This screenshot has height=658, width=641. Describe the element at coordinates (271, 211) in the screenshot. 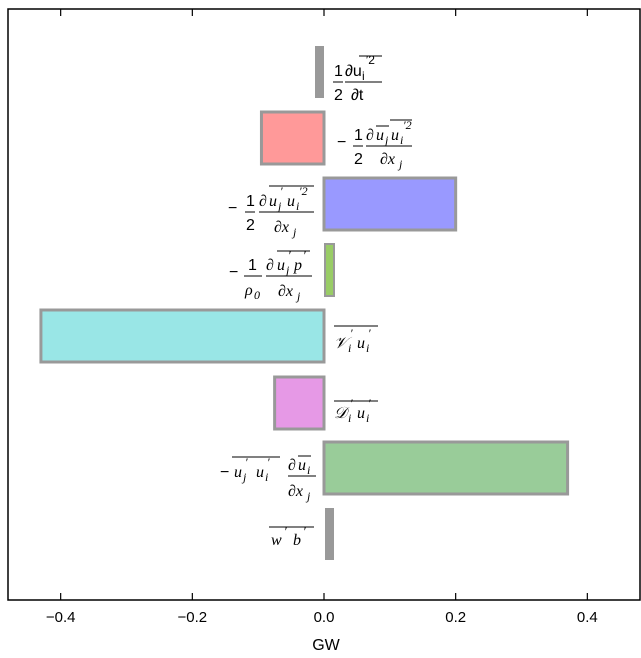

I see `term-label-turbulent-transport: − 1 2 ∂ u j ′ u i ′2 ∂x j` at that location.